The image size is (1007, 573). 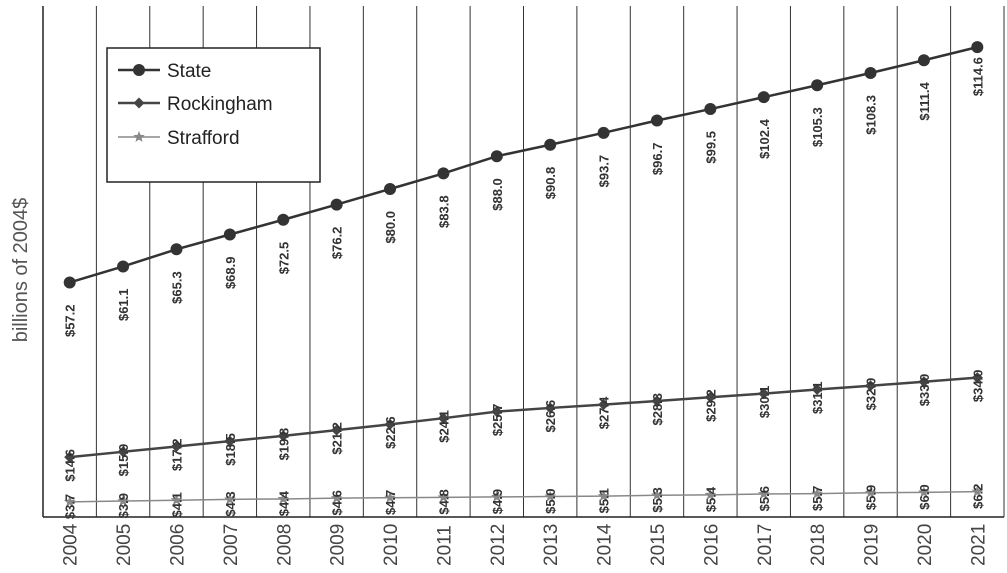 I want to click on data-label: $4.8, so click(x=443, y=501).